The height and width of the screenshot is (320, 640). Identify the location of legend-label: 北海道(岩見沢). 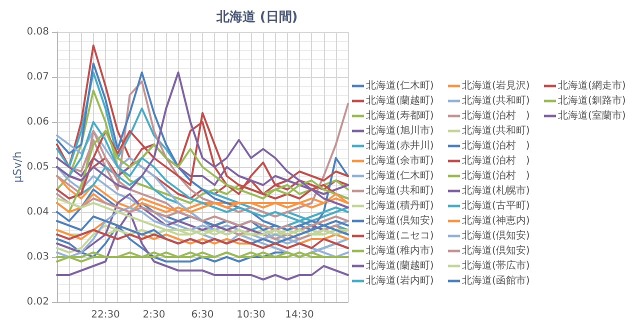
(496, 86).